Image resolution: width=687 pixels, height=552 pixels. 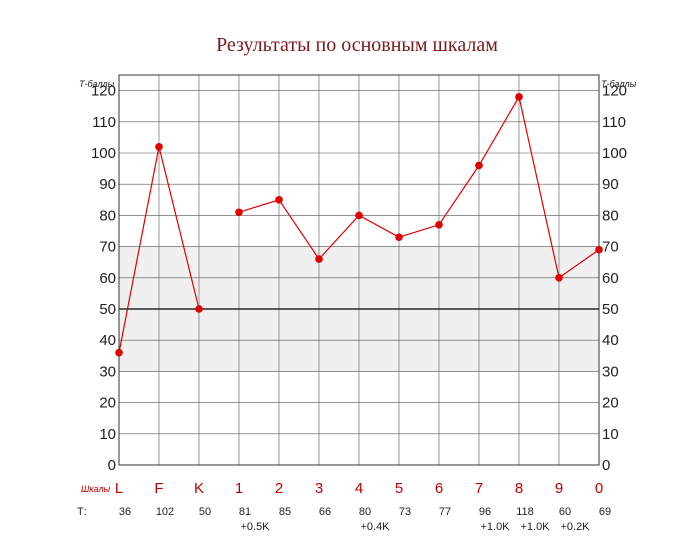 I want to click on data-point-K, so click(x=199, y=309).